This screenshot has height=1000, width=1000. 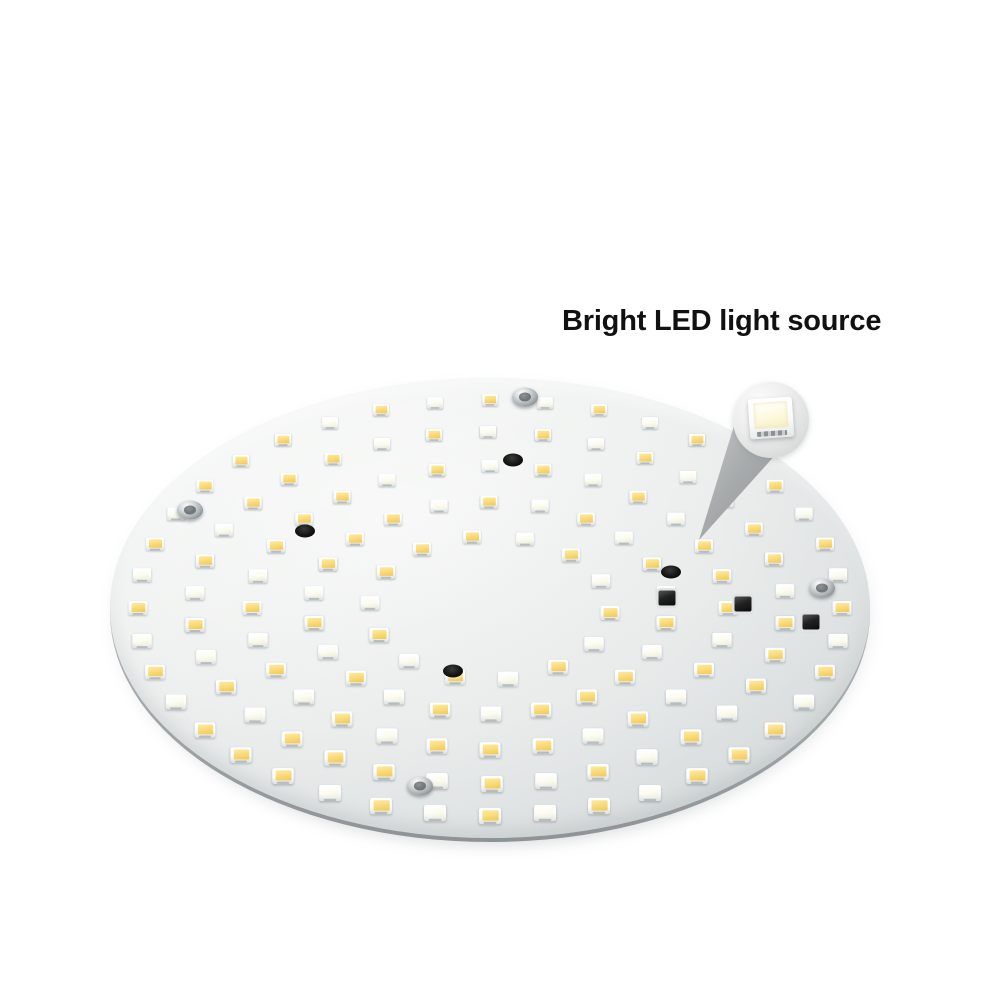 I want to click on black-smd-component, so click(x=743, y=604).